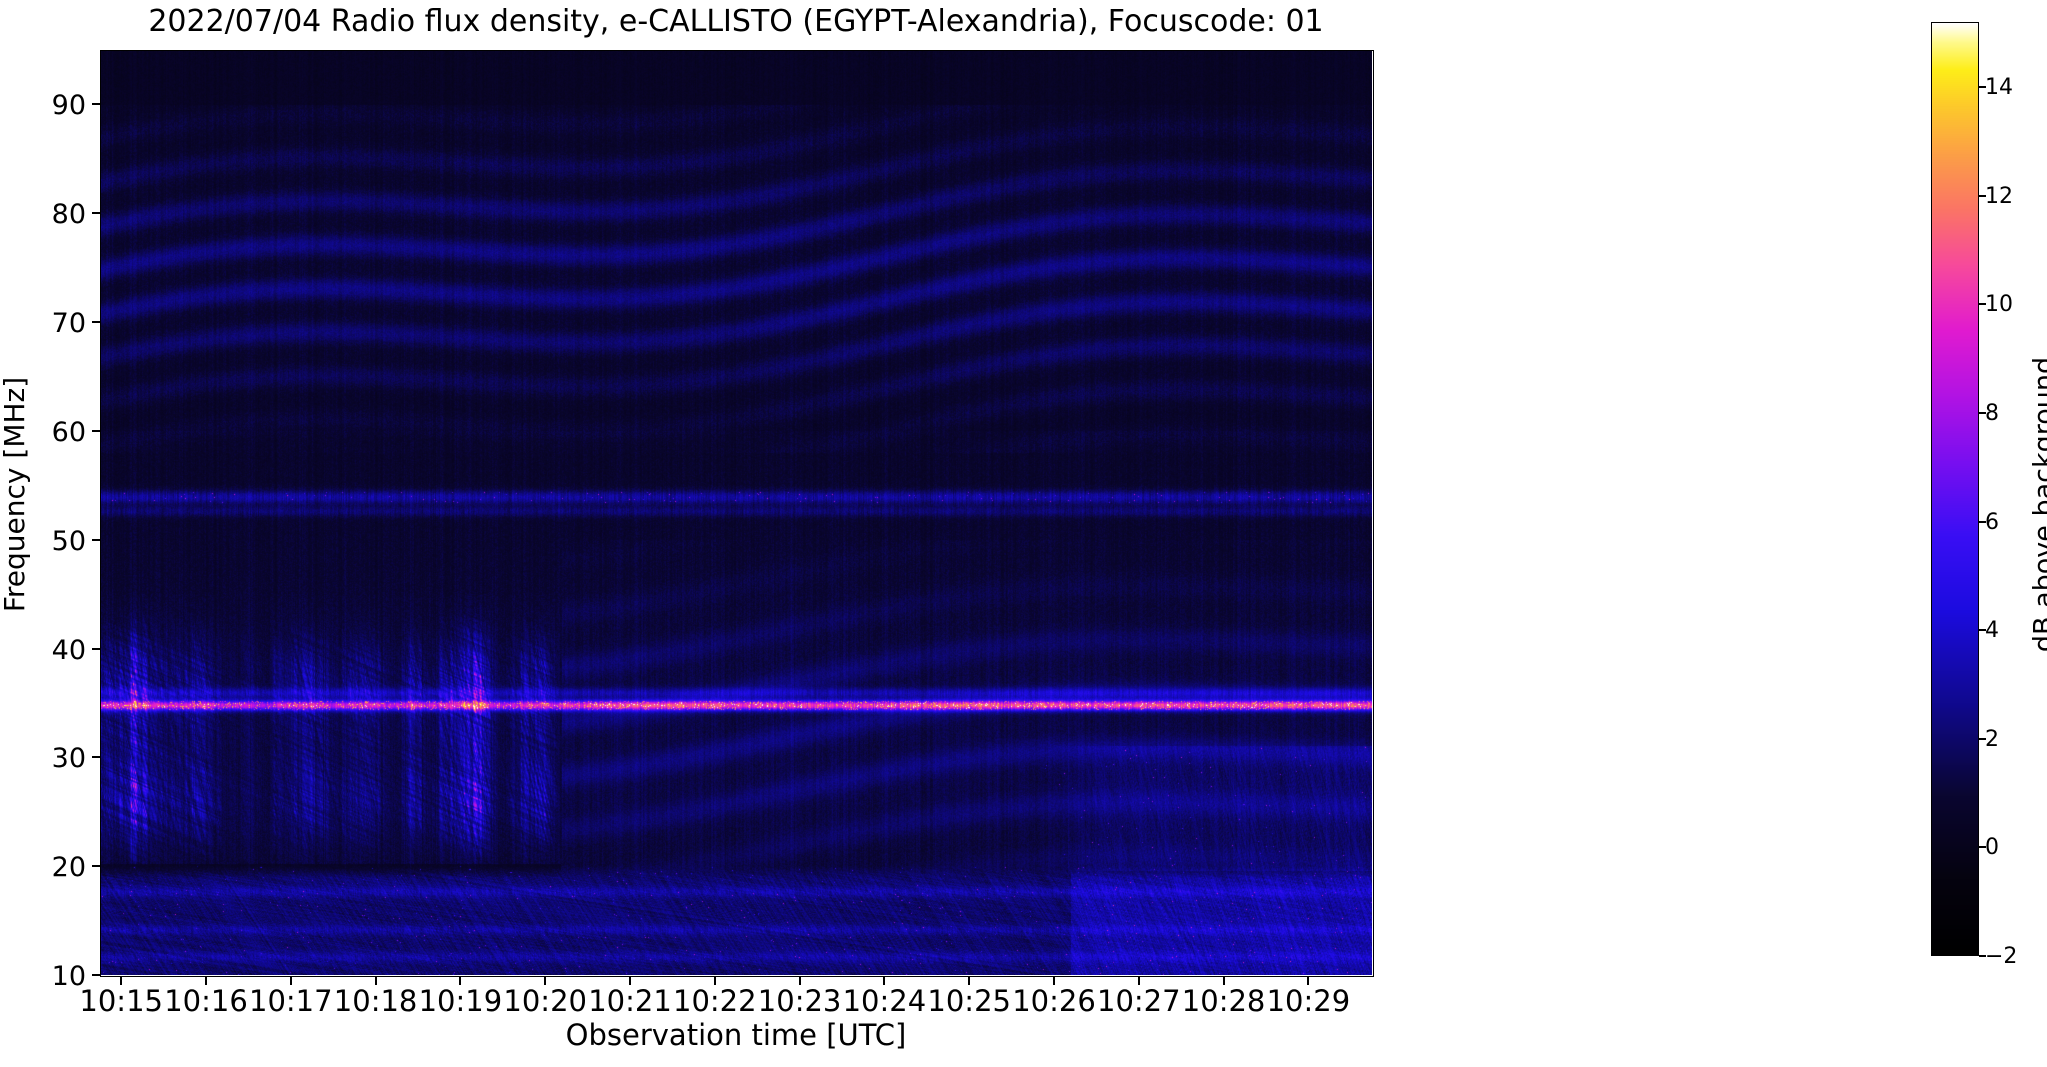 The height and width of the screenshot is (1067, 2047). I want to click on colorbar-tick-label: 2, so click(1992, 739).